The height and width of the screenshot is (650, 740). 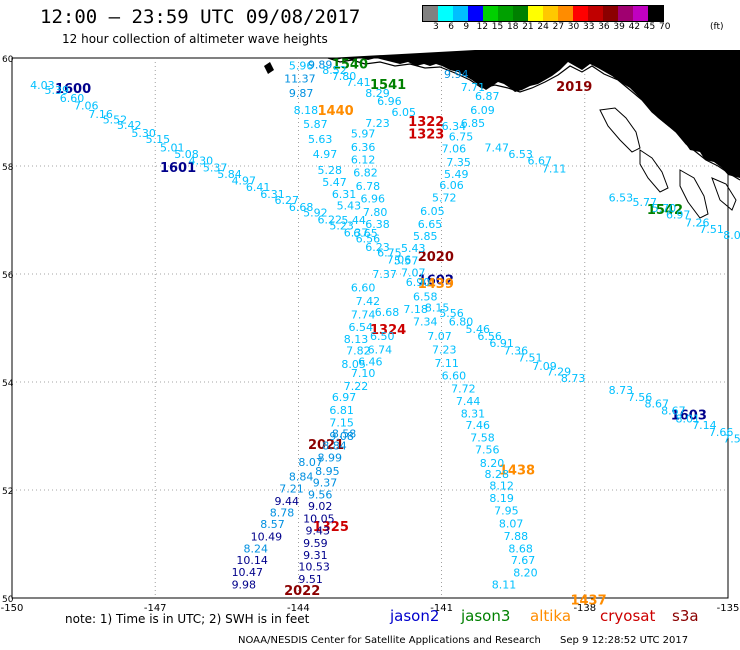 What do you see at coordinates (731, 439) in the screenshot?
I see `swh-value: 7.56` at bounding box center [731, 439].